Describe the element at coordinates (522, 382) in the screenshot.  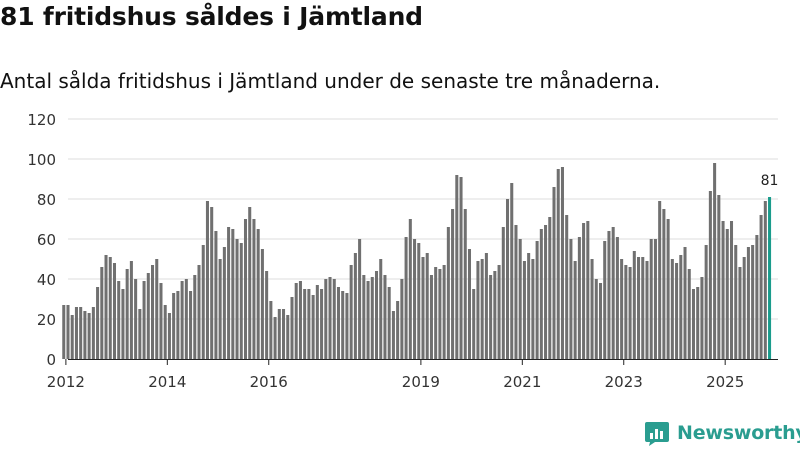
I see `x-tick-label-2021: 2021` at that location.